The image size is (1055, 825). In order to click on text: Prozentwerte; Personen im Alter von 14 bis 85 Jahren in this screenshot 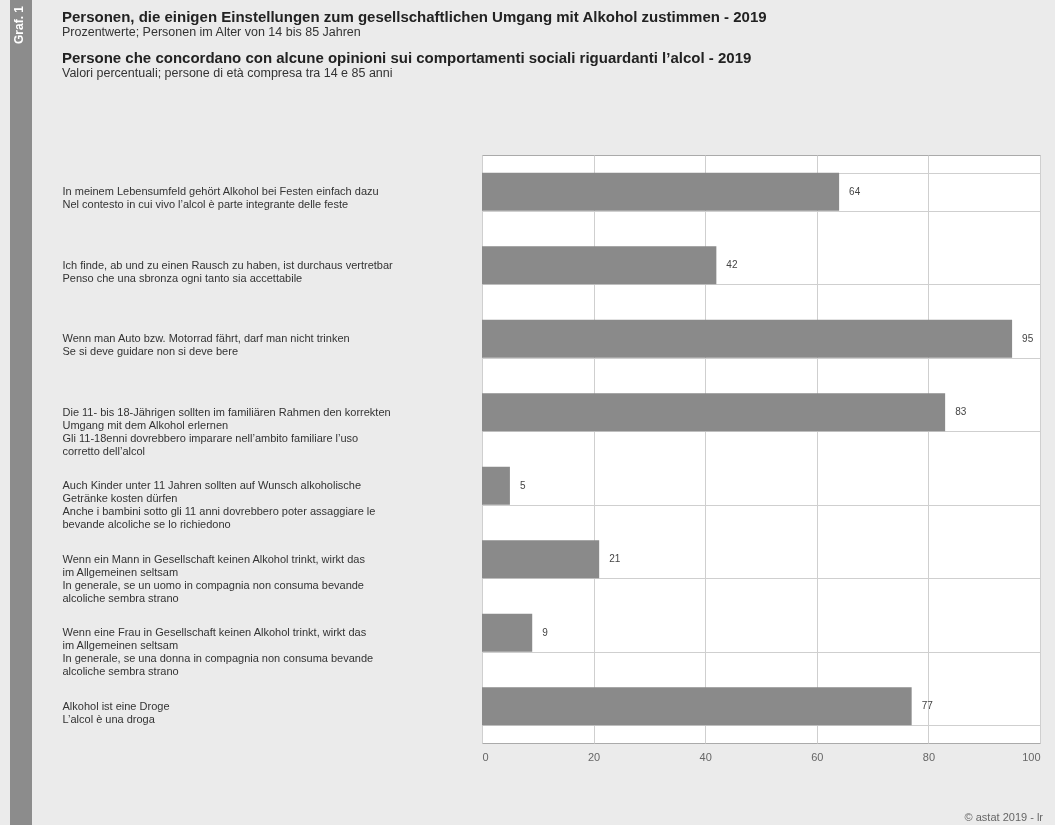, I will do `click(212, 32)`.